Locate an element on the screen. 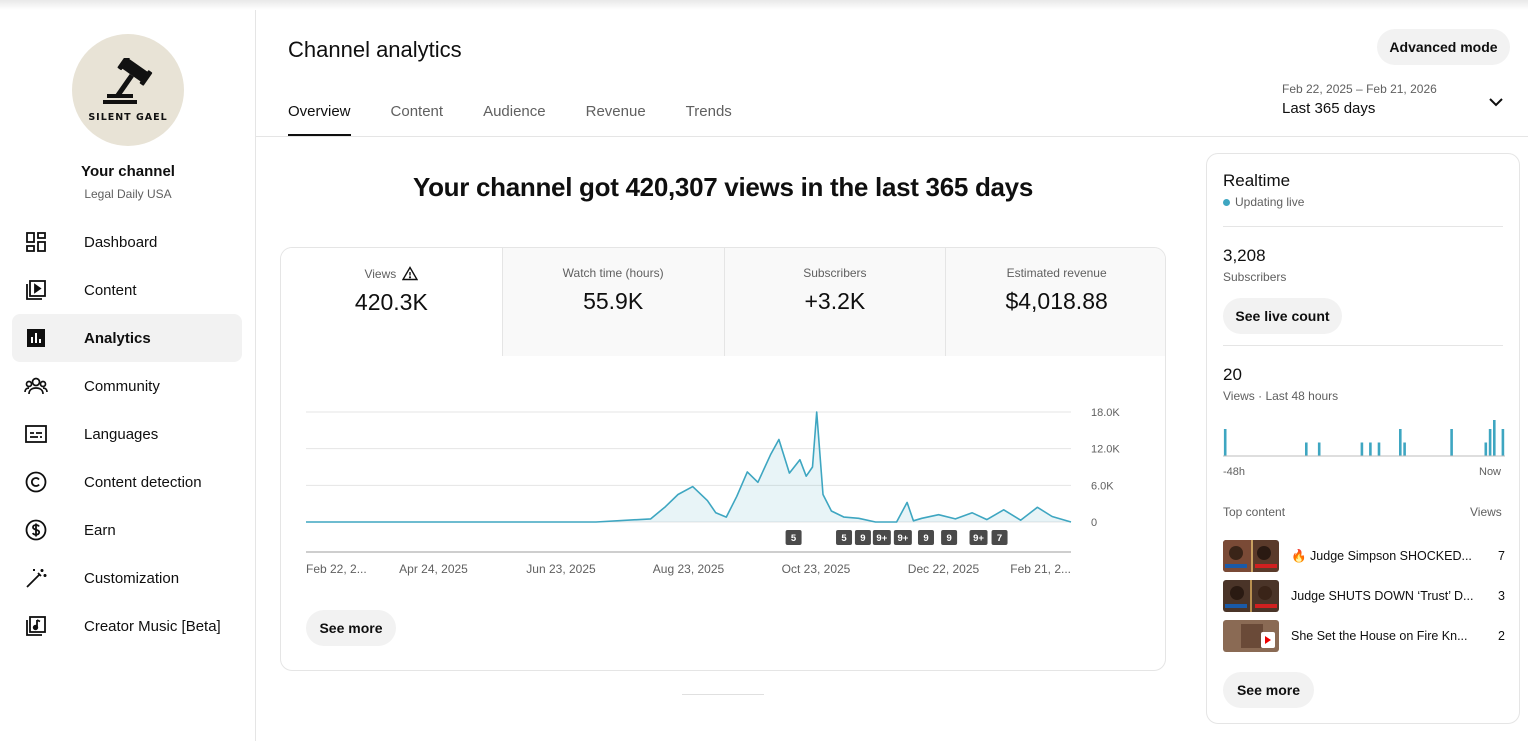  sidebar-item-content-detection: Content detection is located at coordinates (127, 482).